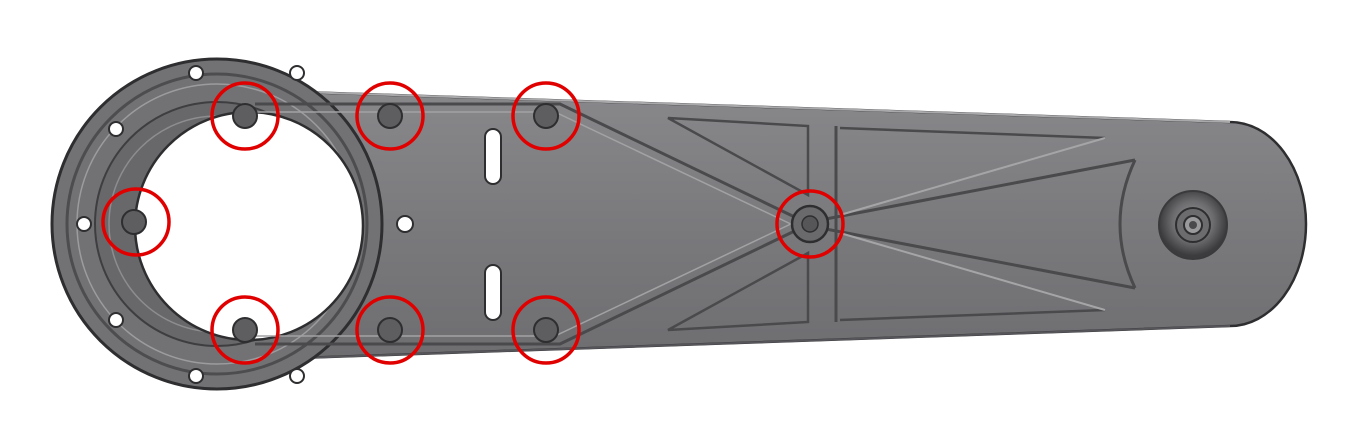 This screenshot has width=1353, height=448. I want to click on marker-center-node, so click(810, 224).